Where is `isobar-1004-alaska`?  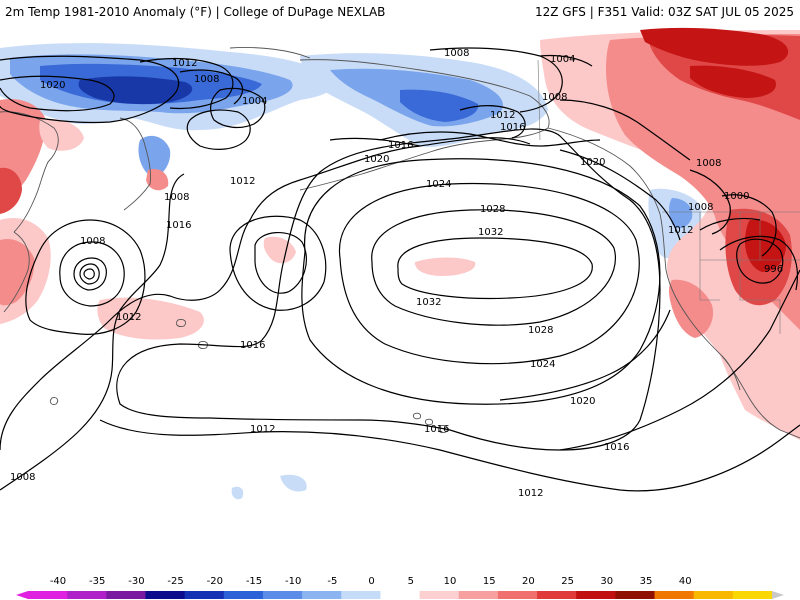
isobar-1004-alaska is located at coordinates (566, 60).